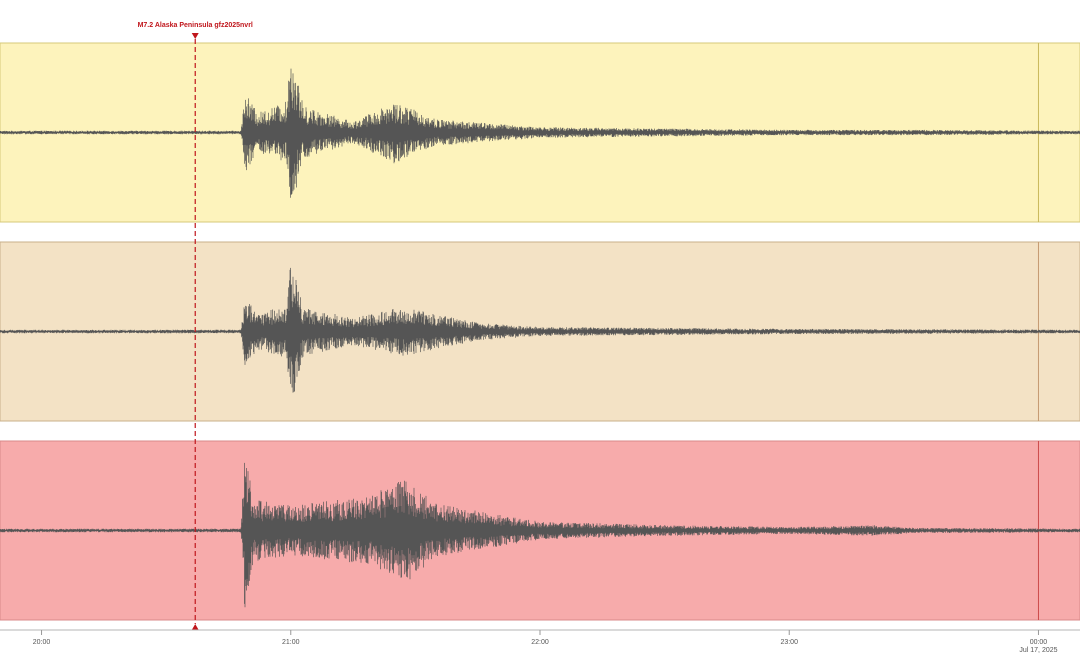 The height and width of the screenshot is (669, 1080). Describe the element at coordinates (195, 326) in the screenshot. I see `event-marker-layer: M7.2 Alaska Peninsula gfz2025nvrl` at that location.